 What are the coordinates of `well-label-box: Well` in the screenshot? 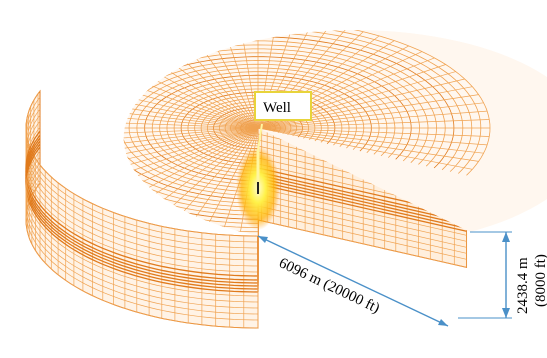 It's located at (283, 106).